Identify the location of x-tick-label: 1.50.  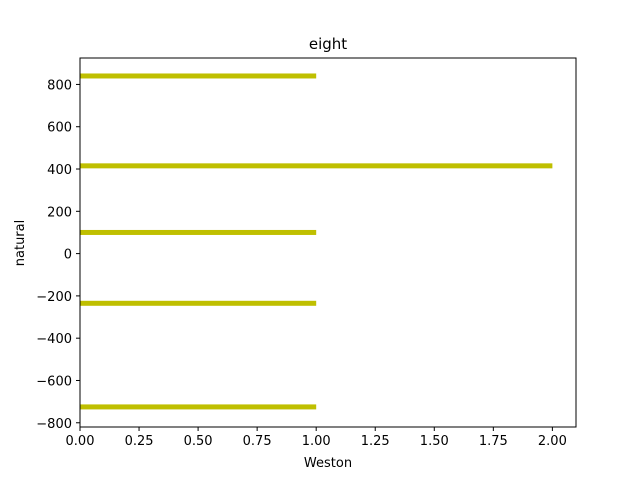
(434, 441).